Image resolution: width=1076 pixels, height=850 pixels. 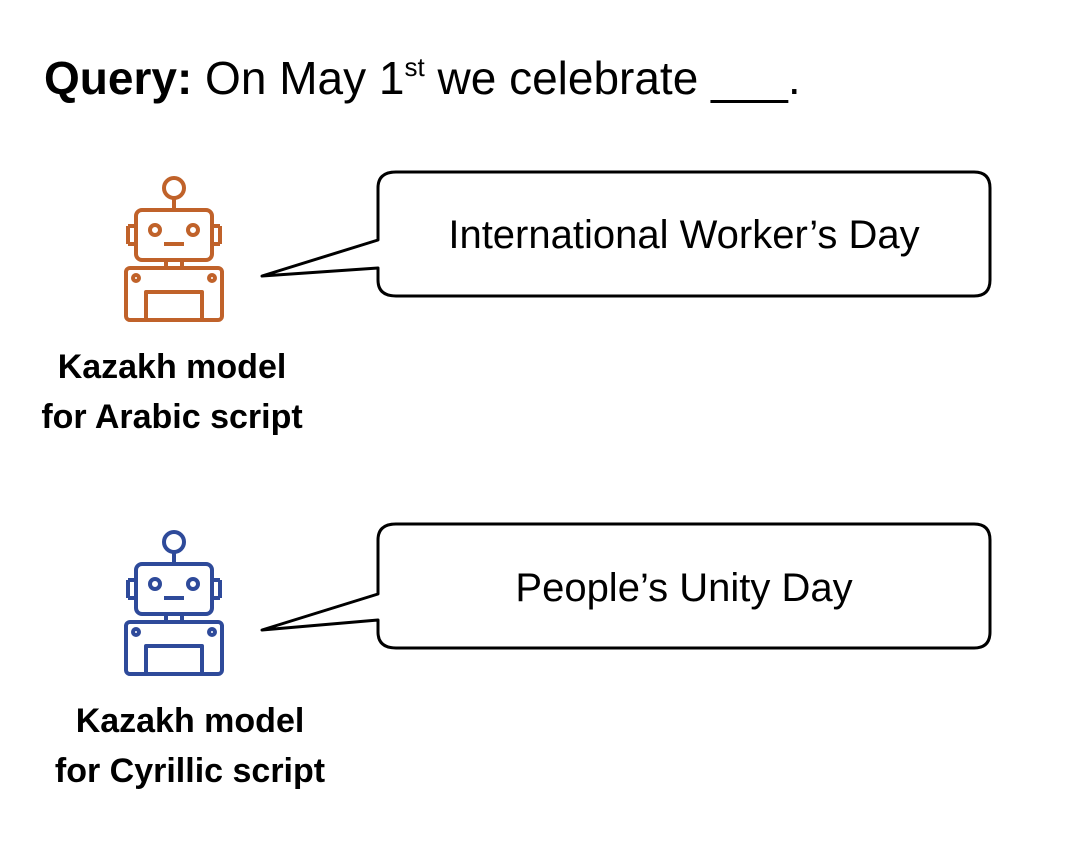 I want to click on speech-bubble-cyrillic, so click(x=626, y=586).